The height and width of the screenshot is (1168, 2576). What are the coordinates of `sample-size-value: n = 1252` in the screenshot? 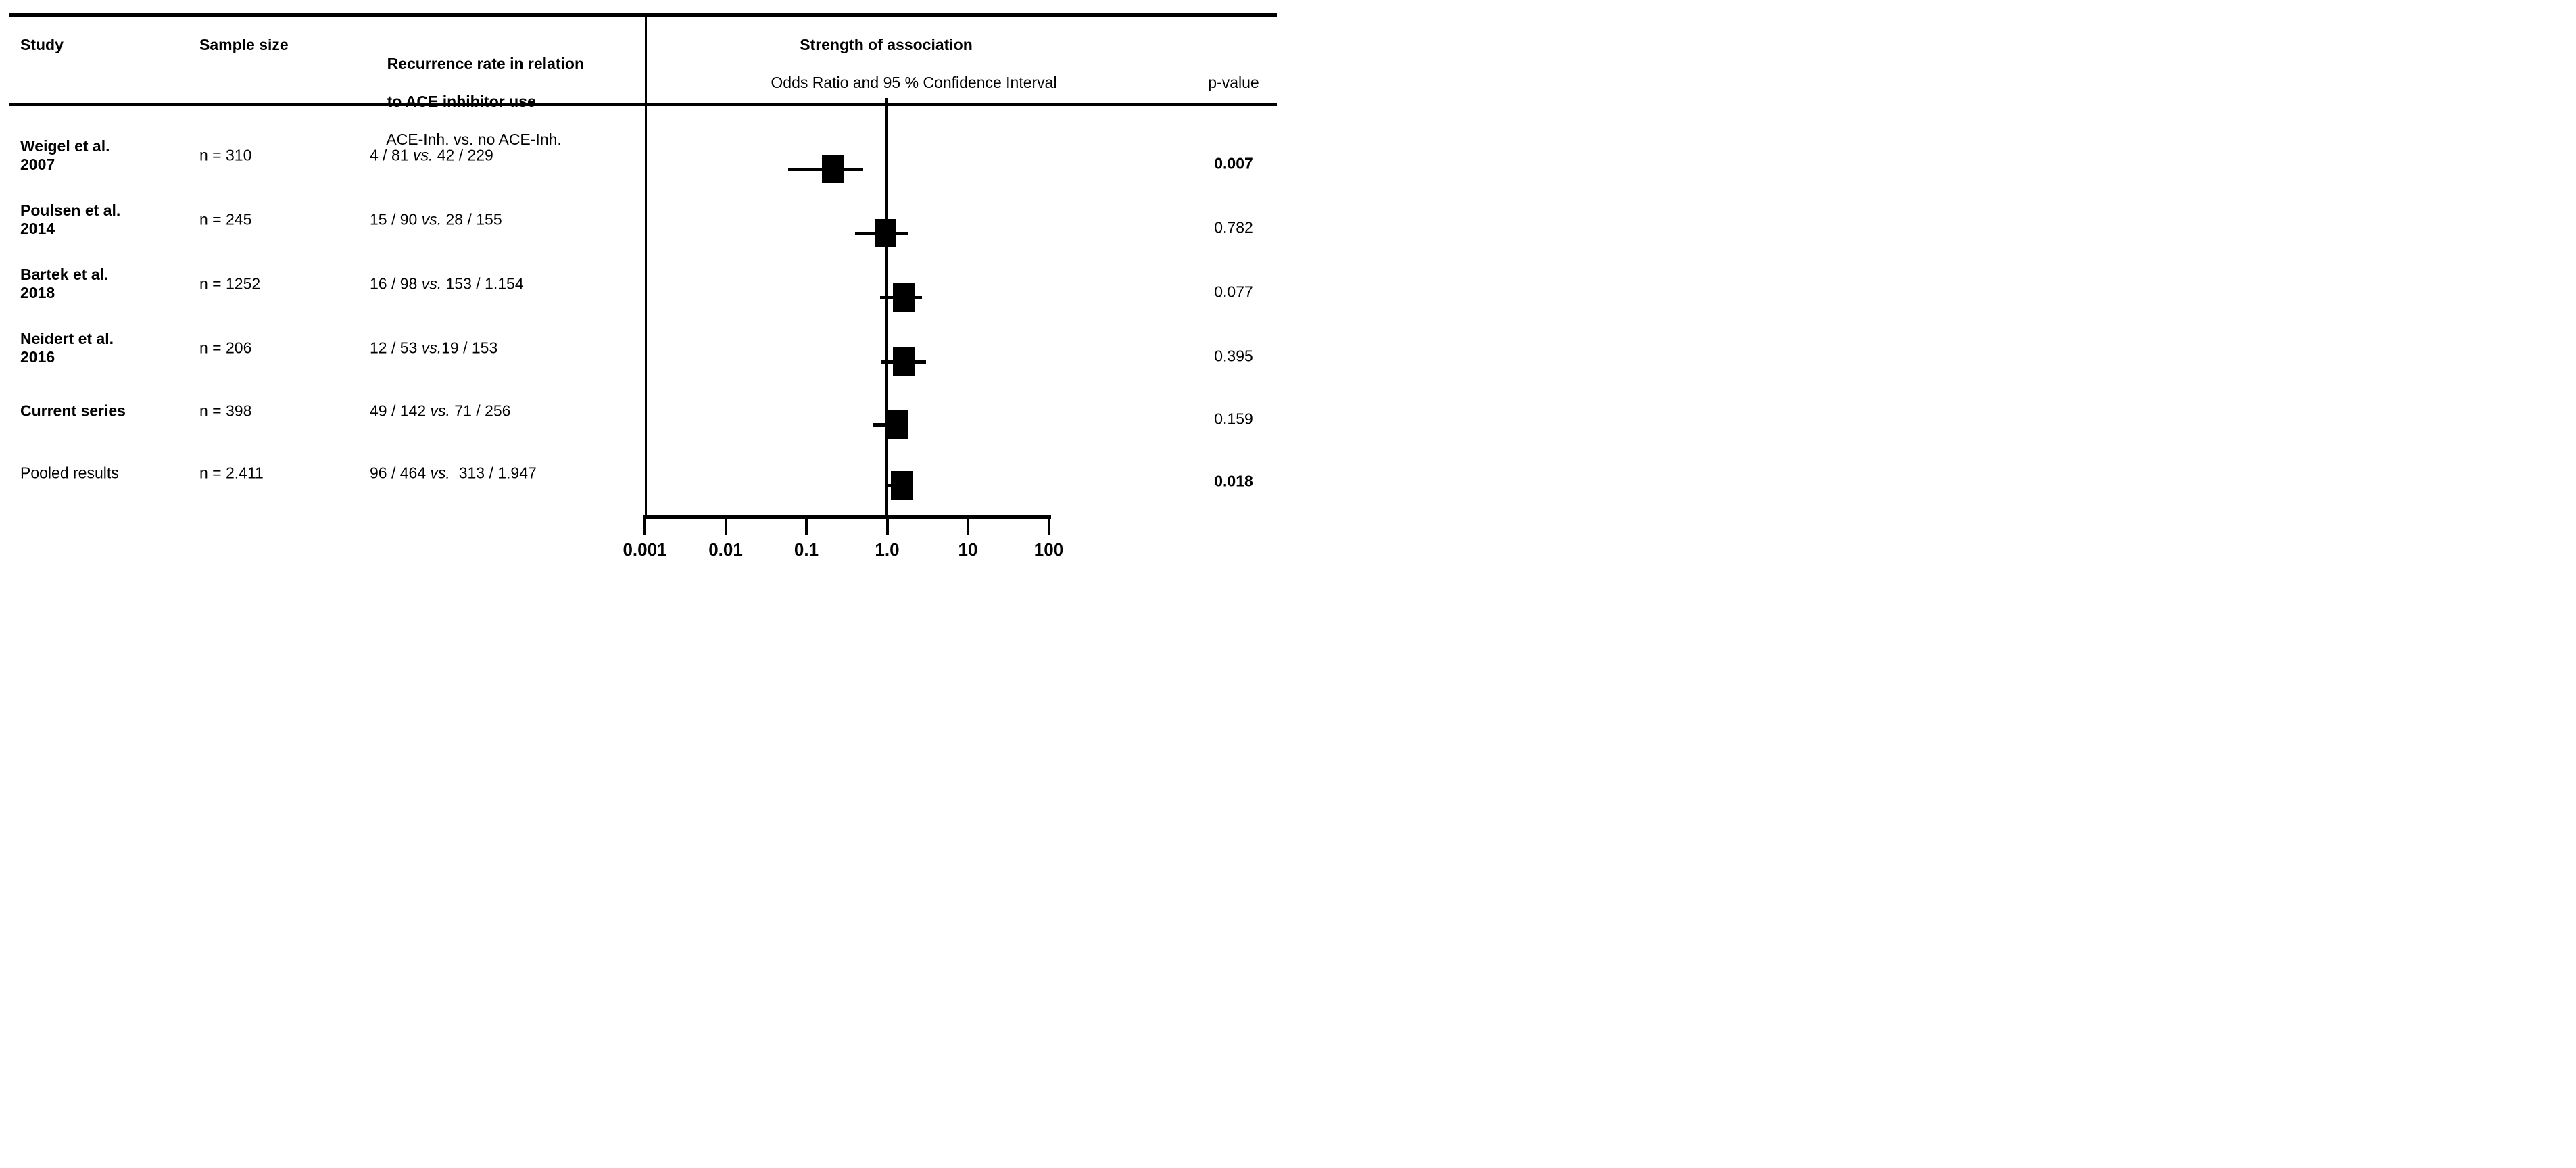 It's located at (230, 283).